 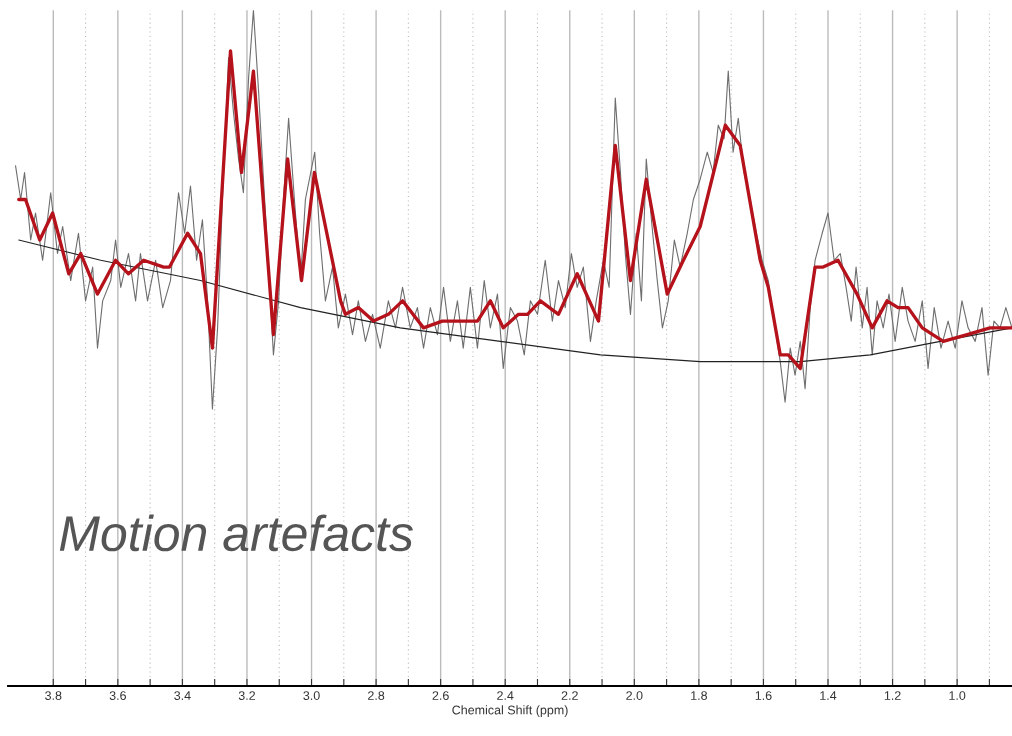 I want to click on x-tick-label: 1.8, so click(x=699, y=695).